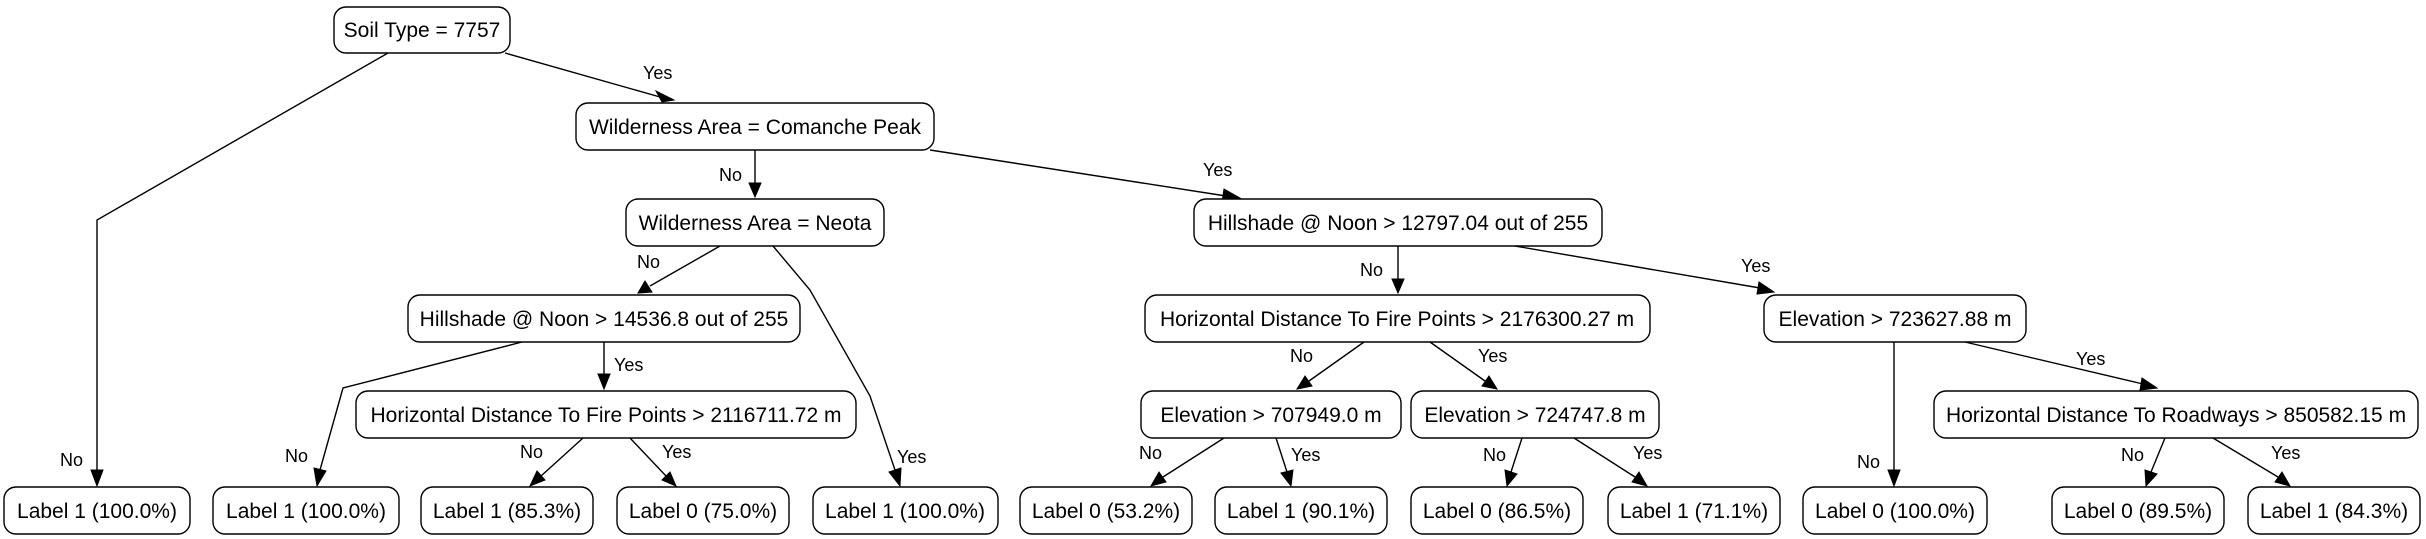 The width and height of the screenshot is (2426, 539). I want to click on leaf-node: Label 0 (75.0%), so click(703, 510).